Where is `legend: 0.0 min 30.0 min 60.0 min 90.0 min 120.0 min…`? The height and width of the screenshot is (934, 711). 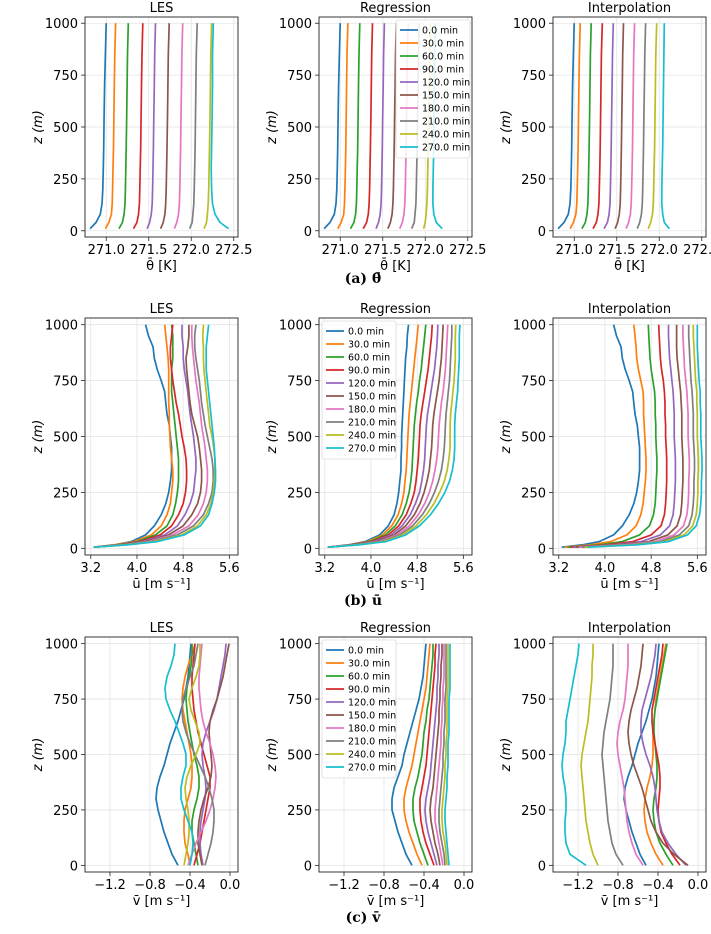
legend: 0.0 min 30.0 min 60.0 min 90.0 min 120.0 min… is located at coordinates (359, 709).